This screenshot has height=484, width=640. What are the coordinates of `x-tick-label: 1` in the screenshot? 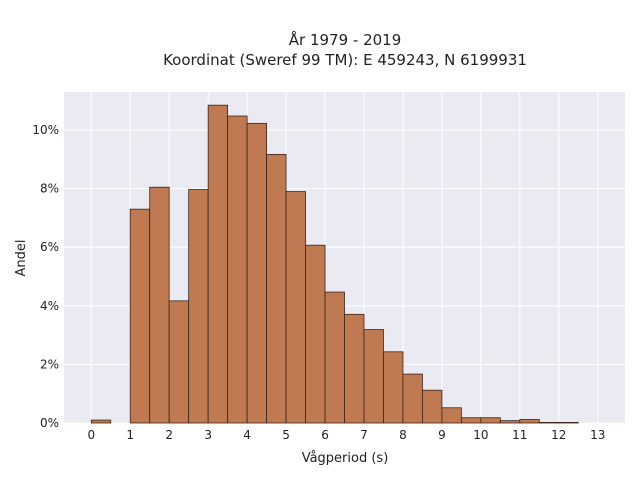 It's located at (130, 435).